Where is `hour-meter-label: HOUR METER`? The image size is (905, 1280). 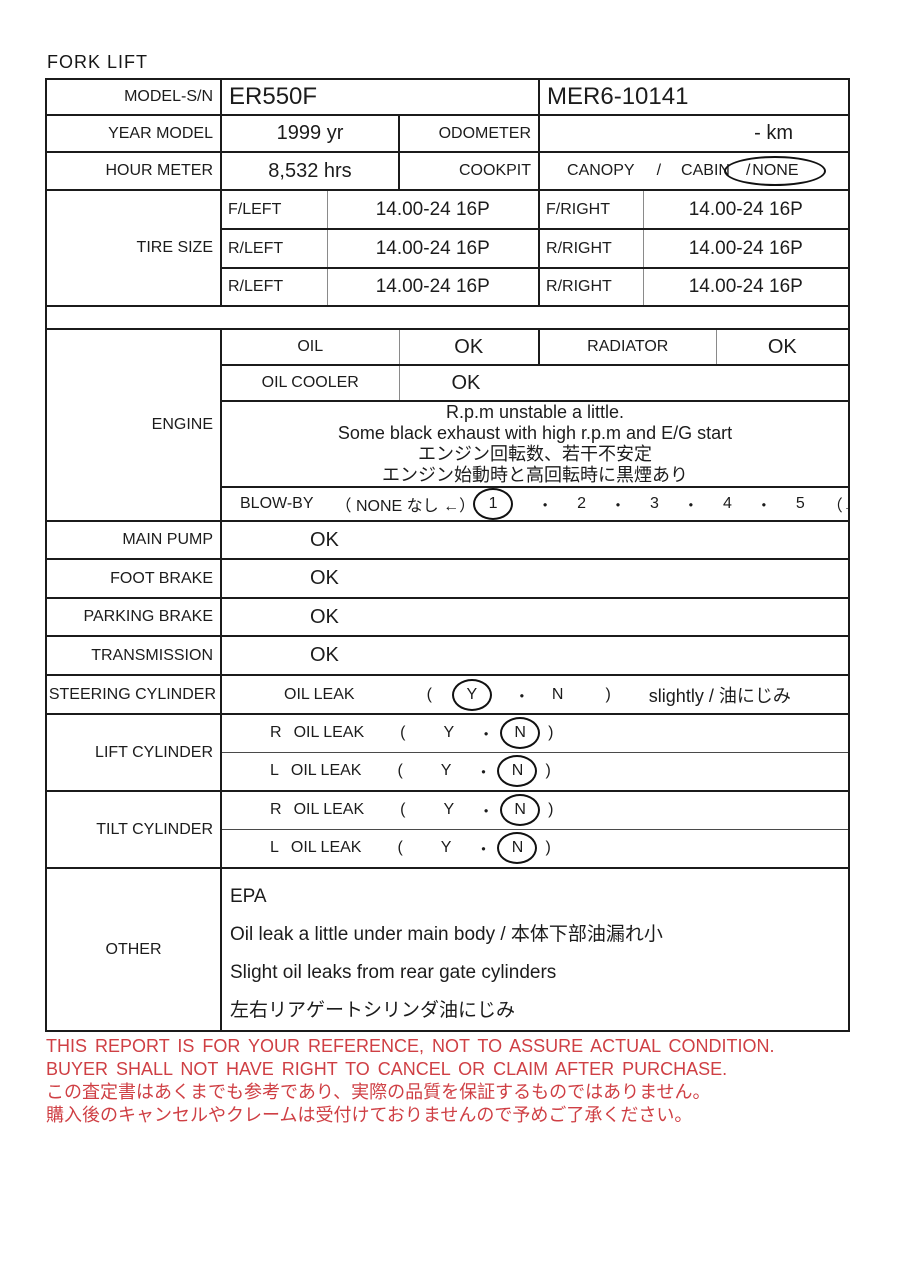 hour-meter-label: HOUR METER is located at coordinates (133, 171).